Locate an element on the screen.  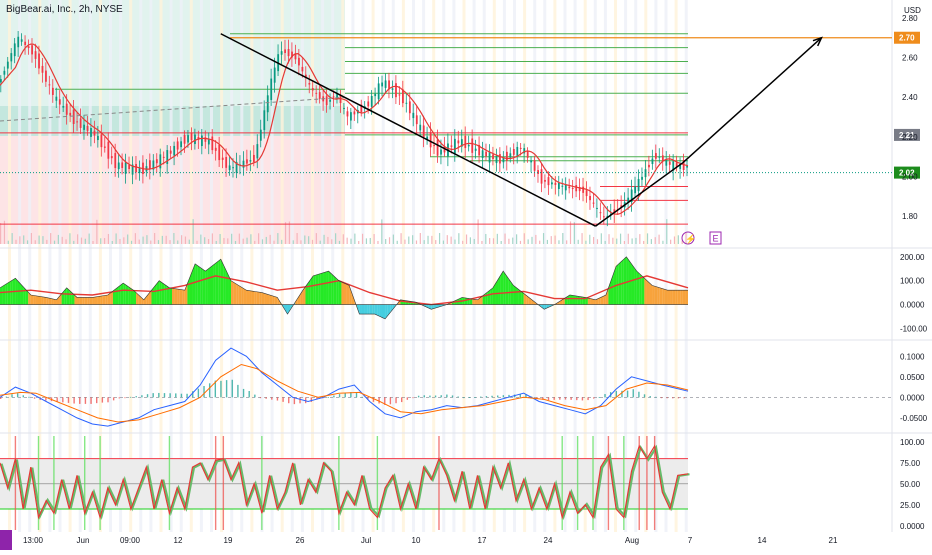
earnings-marker-box is located at coordinates (715, 238).